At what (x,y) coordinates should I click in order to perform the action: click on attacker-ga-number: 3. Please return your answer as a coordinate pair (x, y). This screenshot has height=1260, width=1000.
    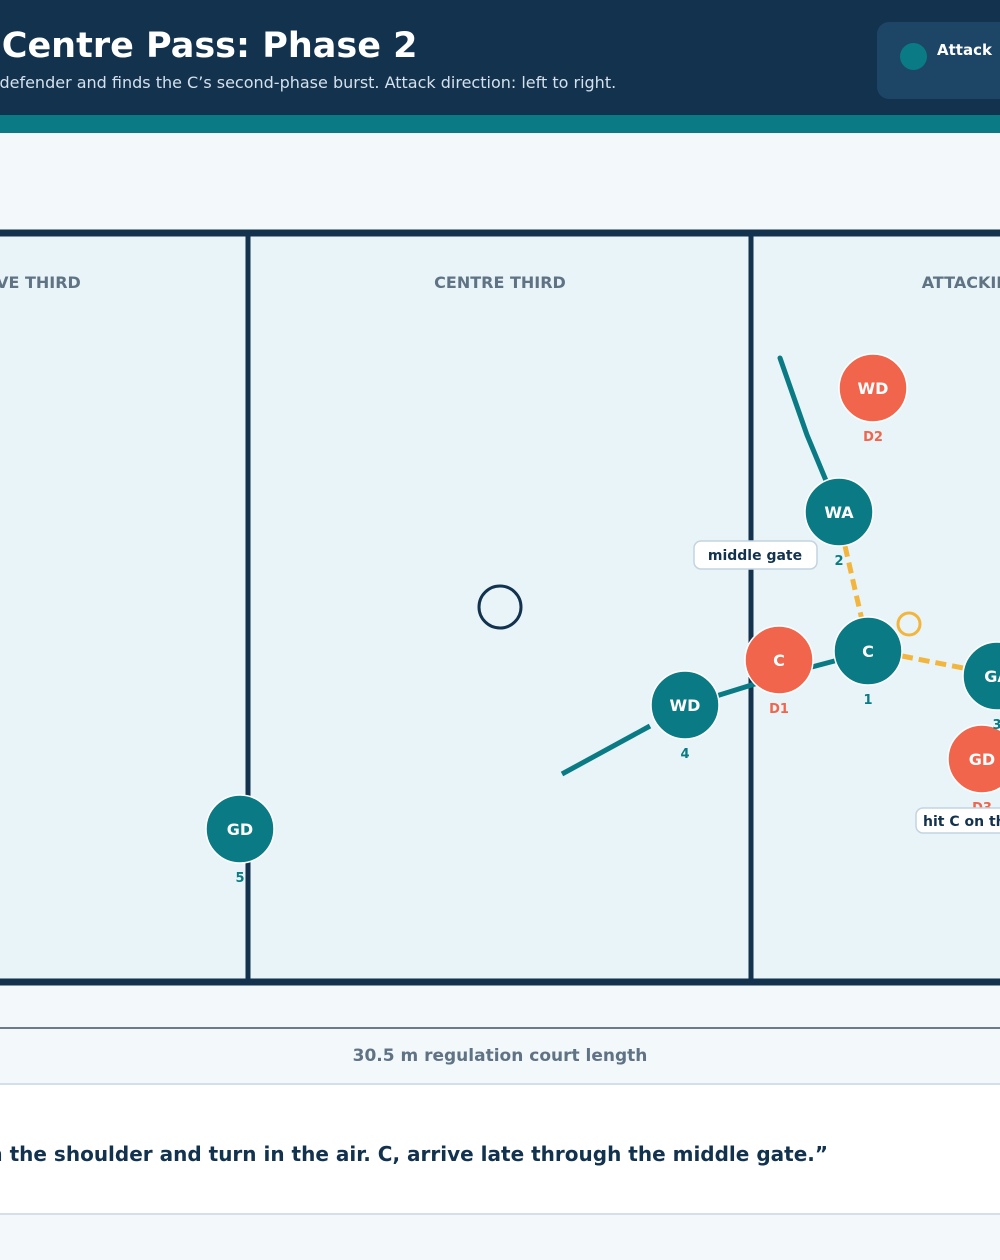
    Looking at the image, I should click on (996, 725).